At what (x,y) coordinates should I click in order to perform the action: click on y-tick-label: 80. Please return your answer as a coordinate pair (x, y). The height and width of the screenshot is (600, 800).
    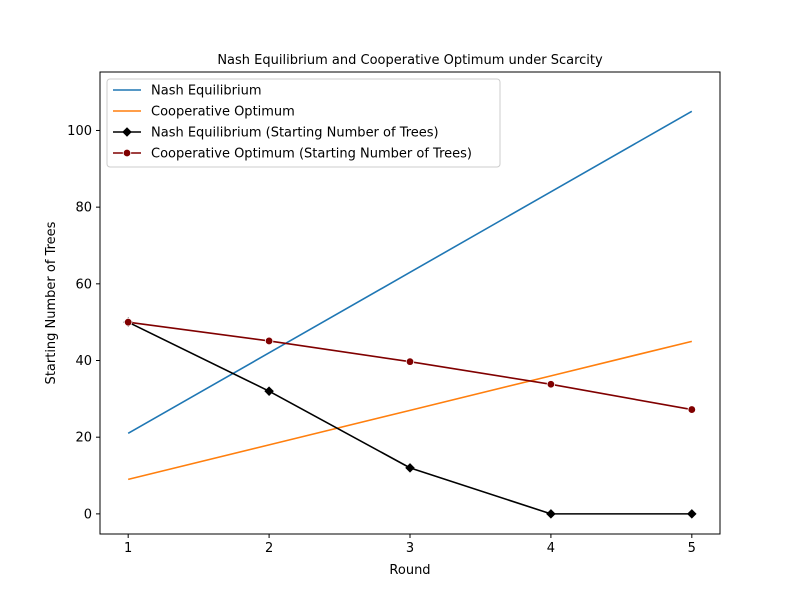
    Looking at the image, I should click on (83, 208).